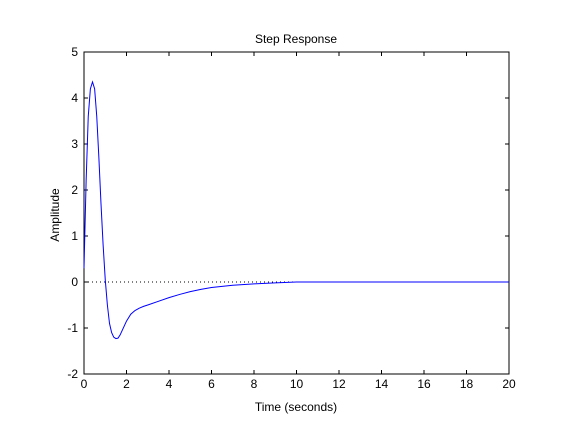 The width and height of the screenshot is (561, 425). I want to click on x-tick-label: 8, so click(254, 384).